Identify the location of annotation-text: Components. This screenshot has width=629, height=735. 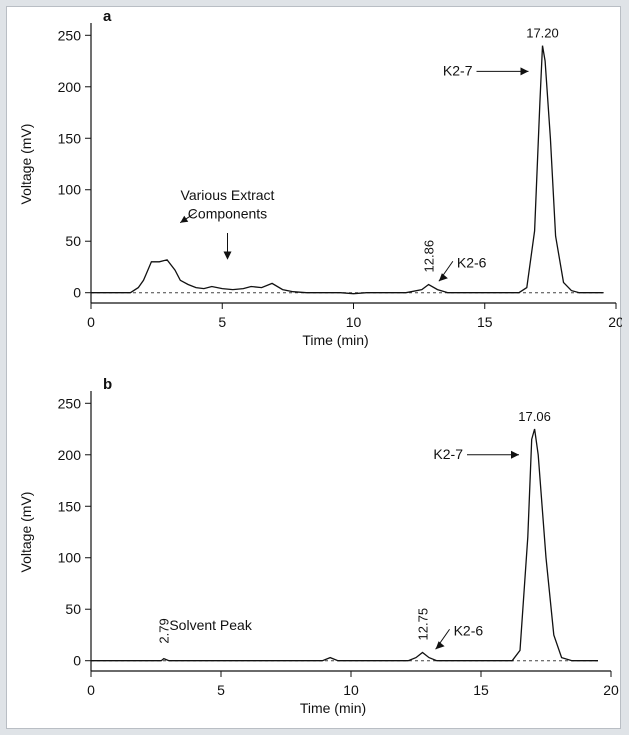
(227, 214).